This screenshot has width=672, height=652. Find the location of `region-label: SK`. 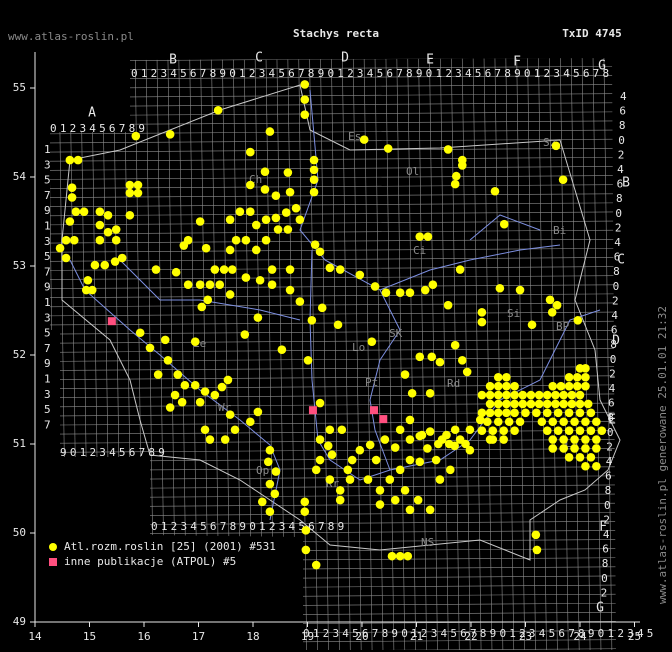

region-label: SK is located at coordinates (396, 333).